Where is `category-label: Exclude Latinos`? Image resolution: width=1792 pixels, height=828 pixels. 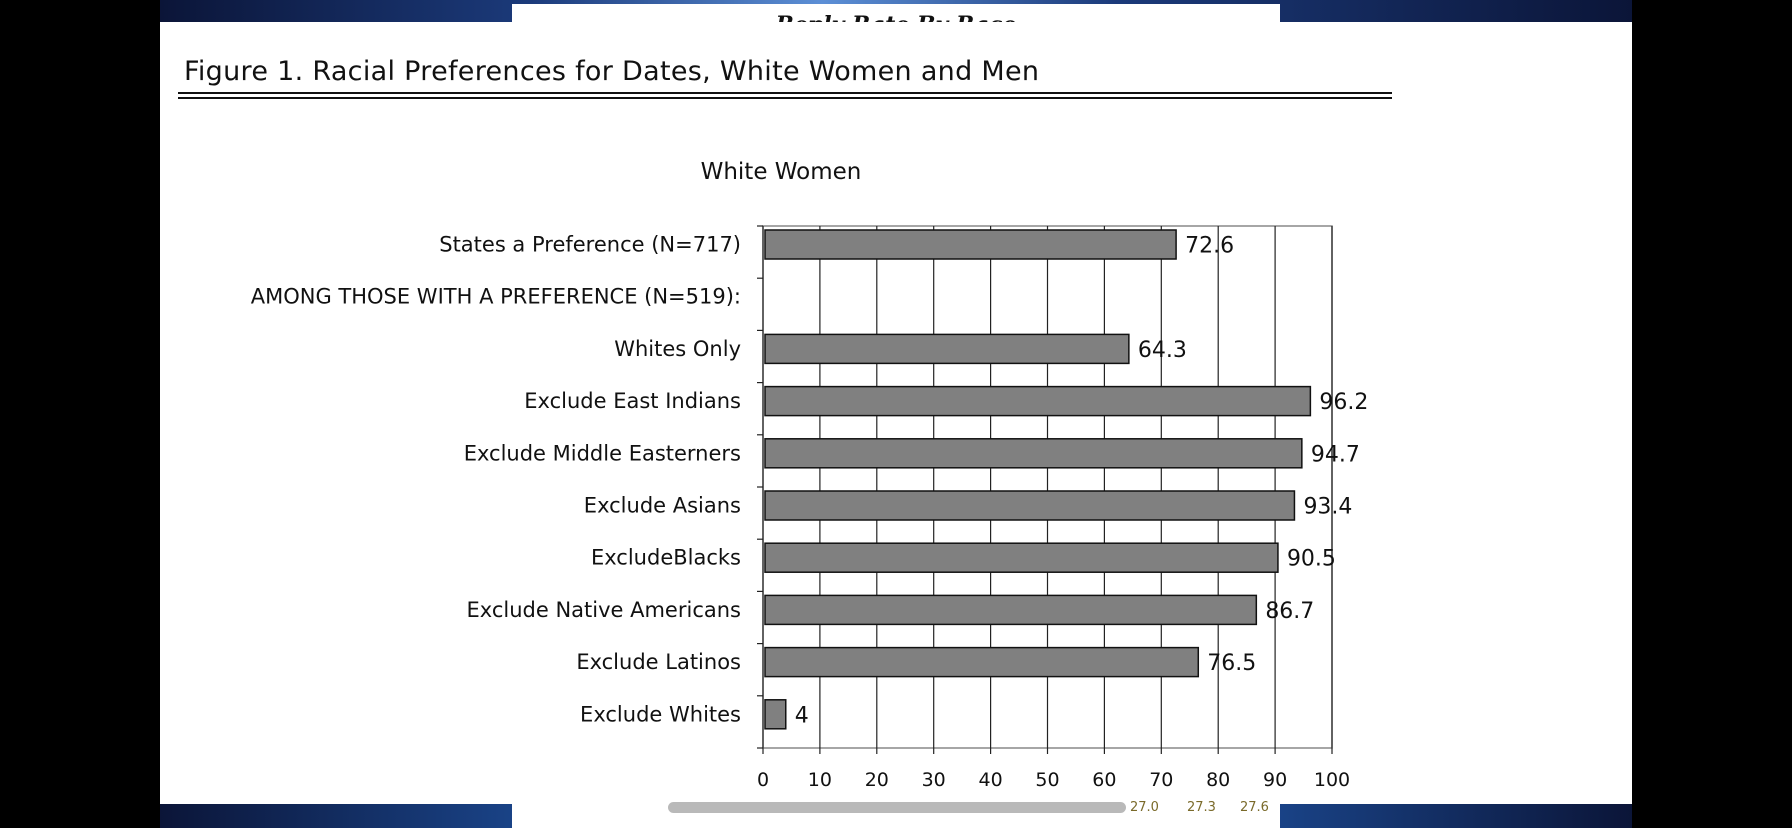
category-label: Exclude Latinos is located at coordinates (658, 662).